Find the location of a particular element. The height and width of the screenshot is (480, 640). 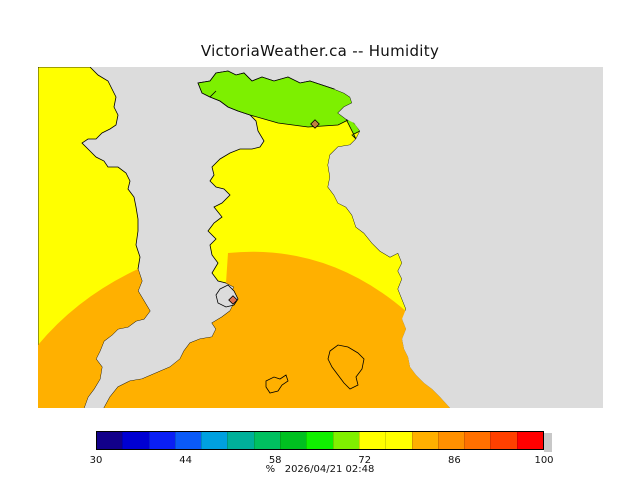

map-title: VictoriaWeather.ca -- Humidity is located at coordinates (320, 51).